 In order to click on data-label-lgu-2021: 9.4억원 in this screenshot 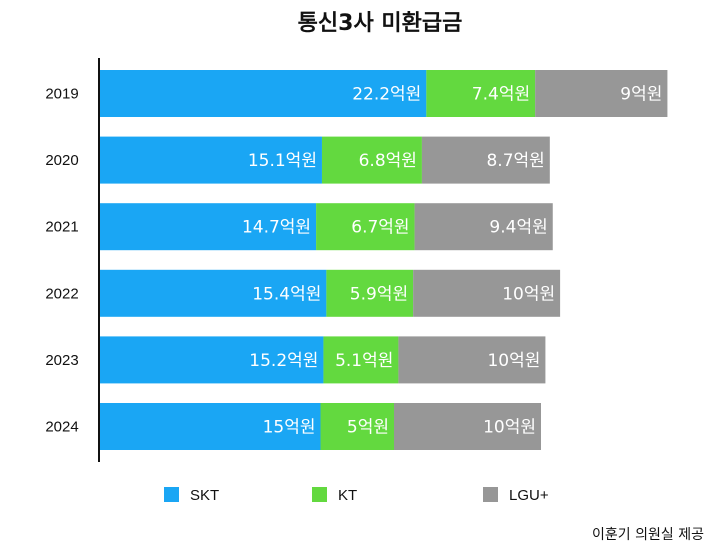, I will do `click(518, 228)`.